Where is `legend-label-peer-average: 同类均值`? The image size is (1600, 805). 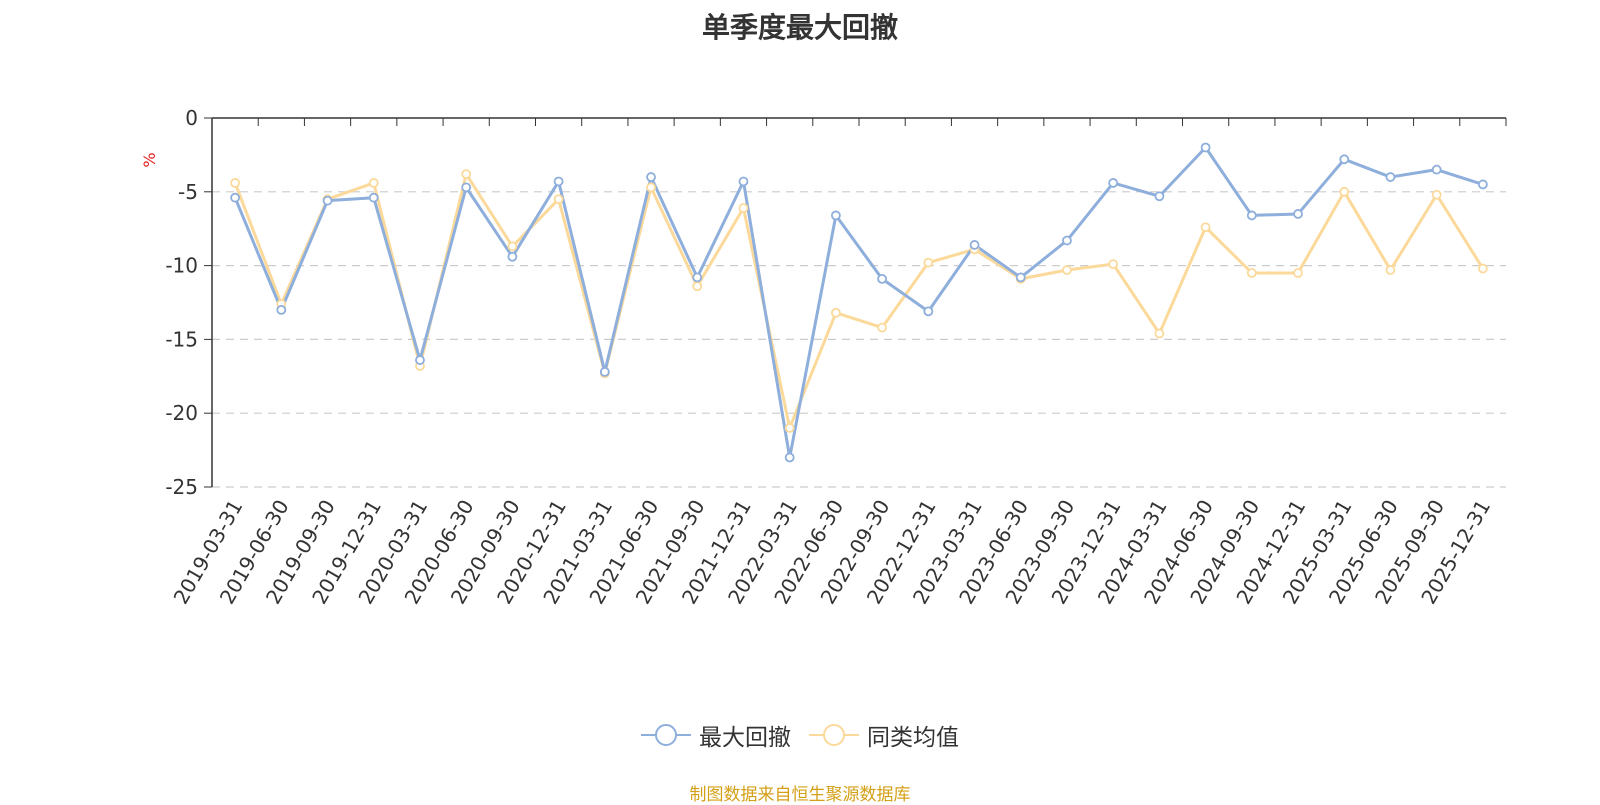
legend-label-peer-average: 同类均值 is located at coordinates (913, 738).